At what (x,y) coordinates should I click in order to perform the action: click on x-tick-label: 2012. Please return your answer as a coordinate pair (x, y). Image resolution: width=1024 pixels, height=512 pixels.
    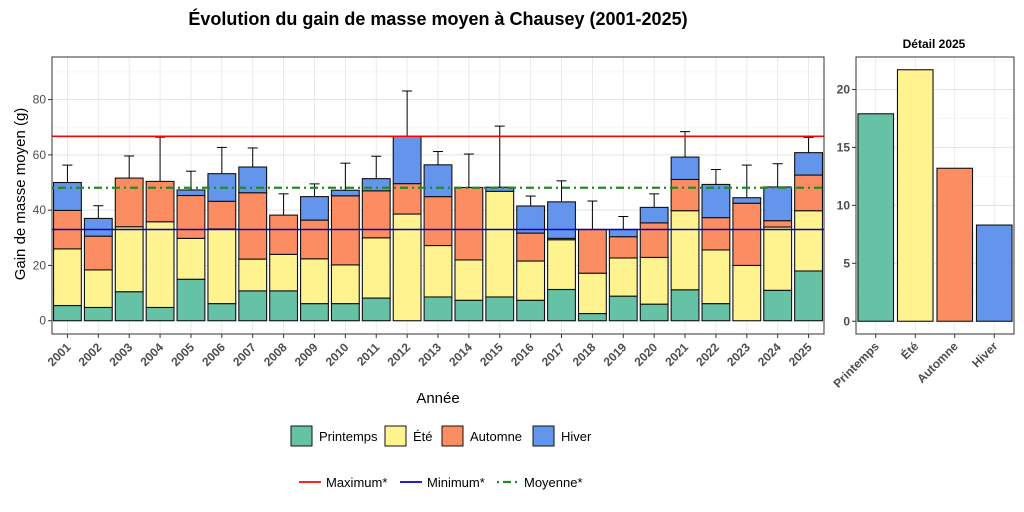
    Looking at the image, I should click on (398, 354).